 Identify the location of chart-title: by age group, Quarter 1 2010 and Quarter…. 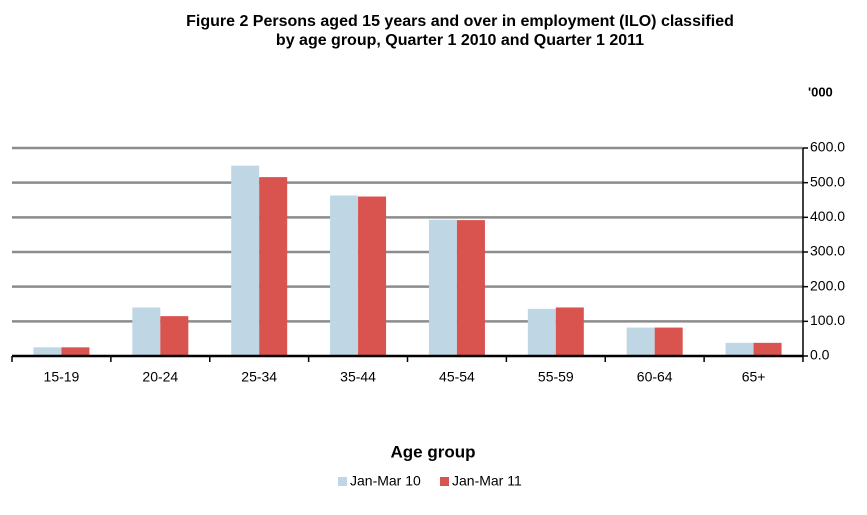
(460, 40).